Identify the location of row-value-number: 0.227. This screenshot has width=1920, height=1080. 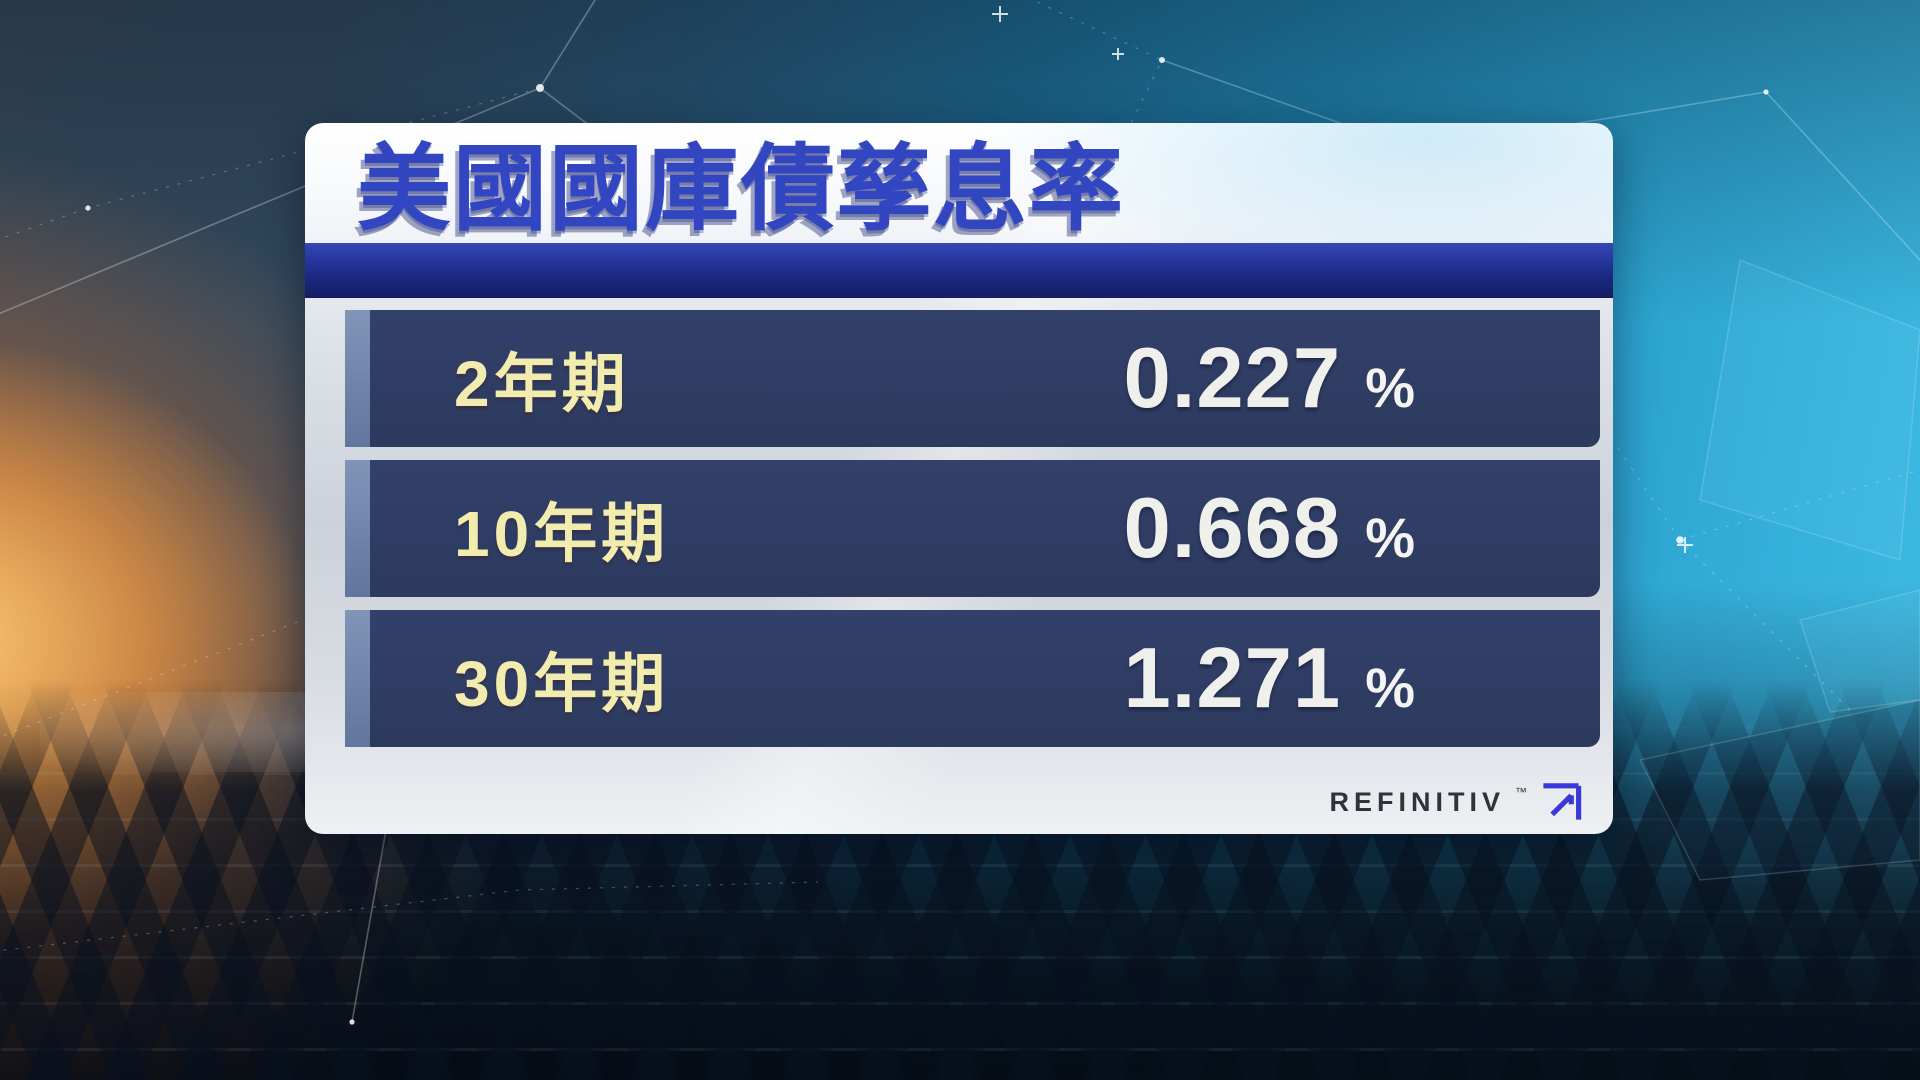
(1232, 378).